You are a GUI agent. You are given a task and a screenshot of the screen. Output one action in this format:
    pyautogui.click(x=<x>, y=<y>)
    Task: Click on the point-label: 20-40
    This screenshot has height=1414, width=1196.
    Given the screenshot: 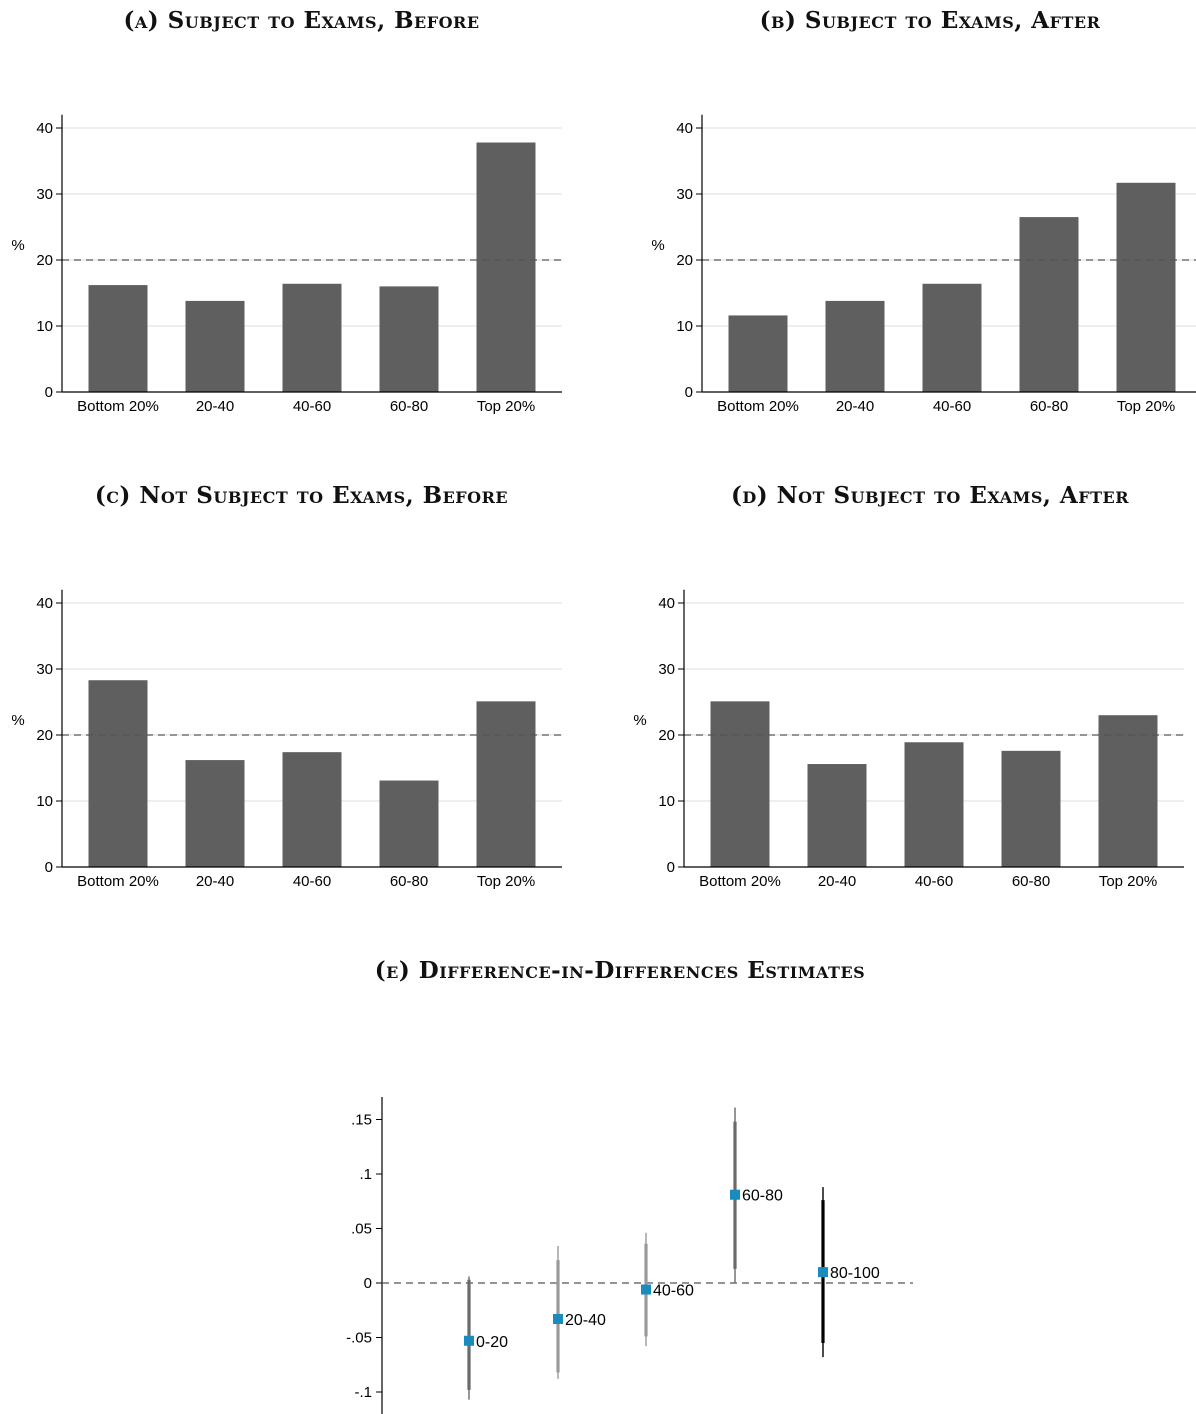 What is the action you would take?
    pyautogui.click(x=585, y=1320)
    